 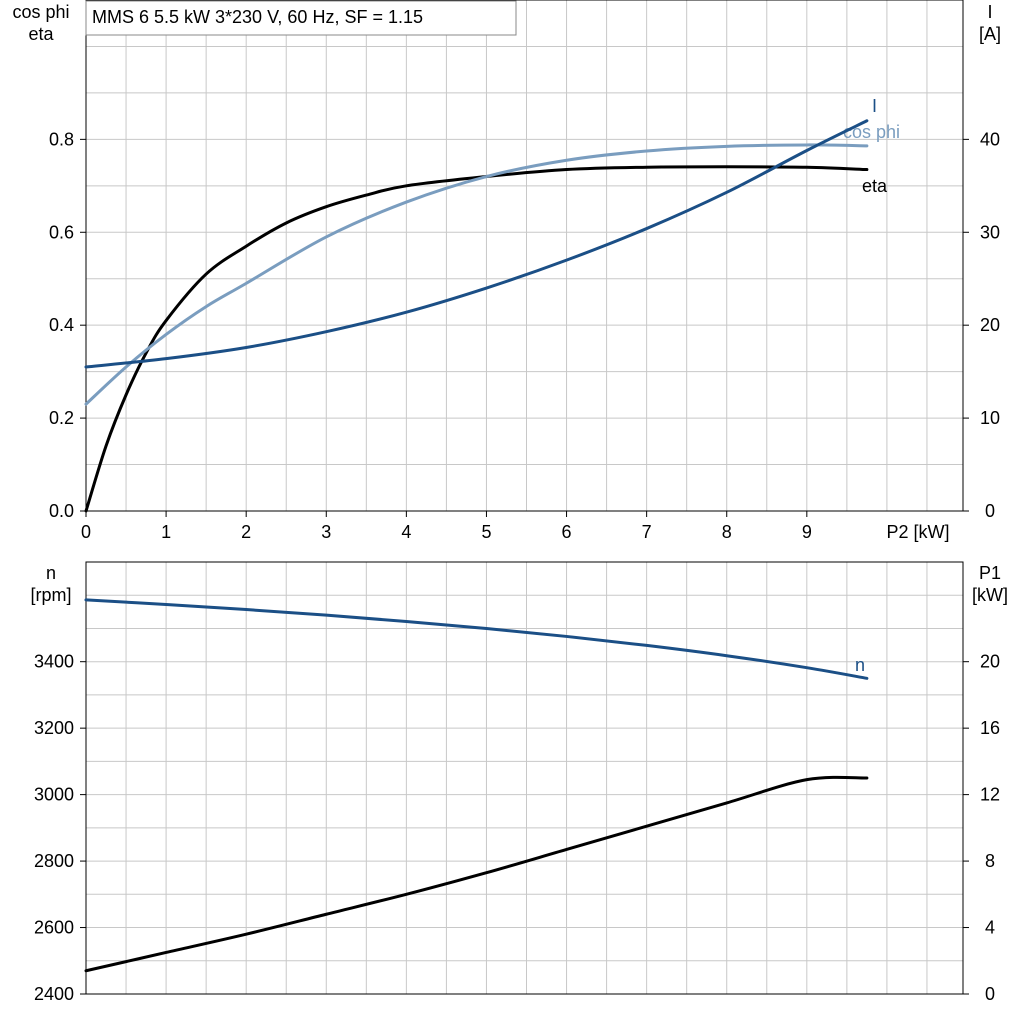 What do you see at coordinates (54, 662) in the screenshot?
I see `left-tick-label: 3400` at bounding box center [54, 662].